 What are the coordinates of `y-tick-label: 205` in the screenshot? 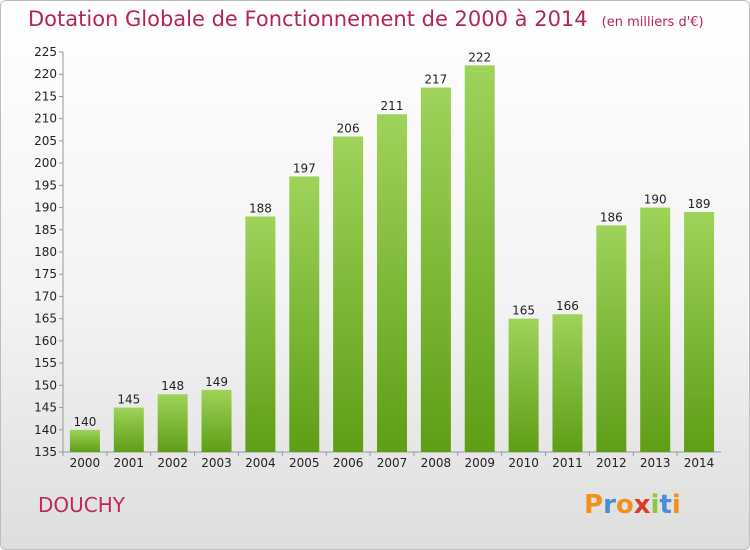 It's located at (45, 141).